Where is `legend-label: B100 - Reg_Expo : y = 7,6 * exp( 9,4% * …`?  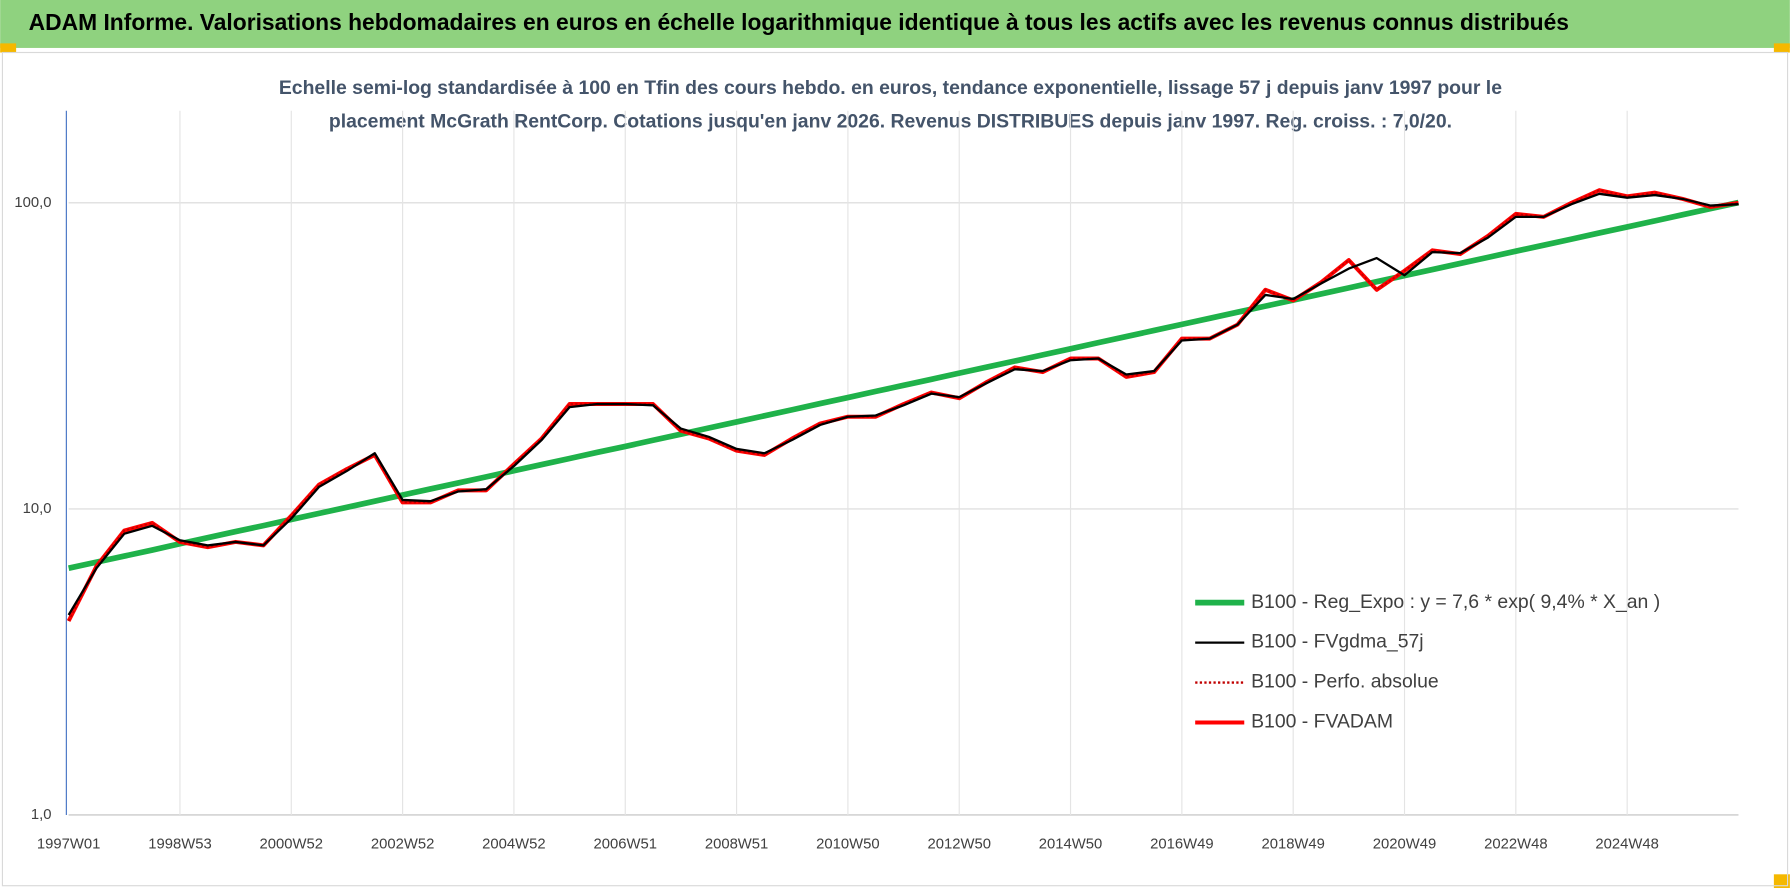
legend-label: B100 - Reg_Expo : y = 7,6 * exp( 9,4% * … is located at coordinates (1455, 602).